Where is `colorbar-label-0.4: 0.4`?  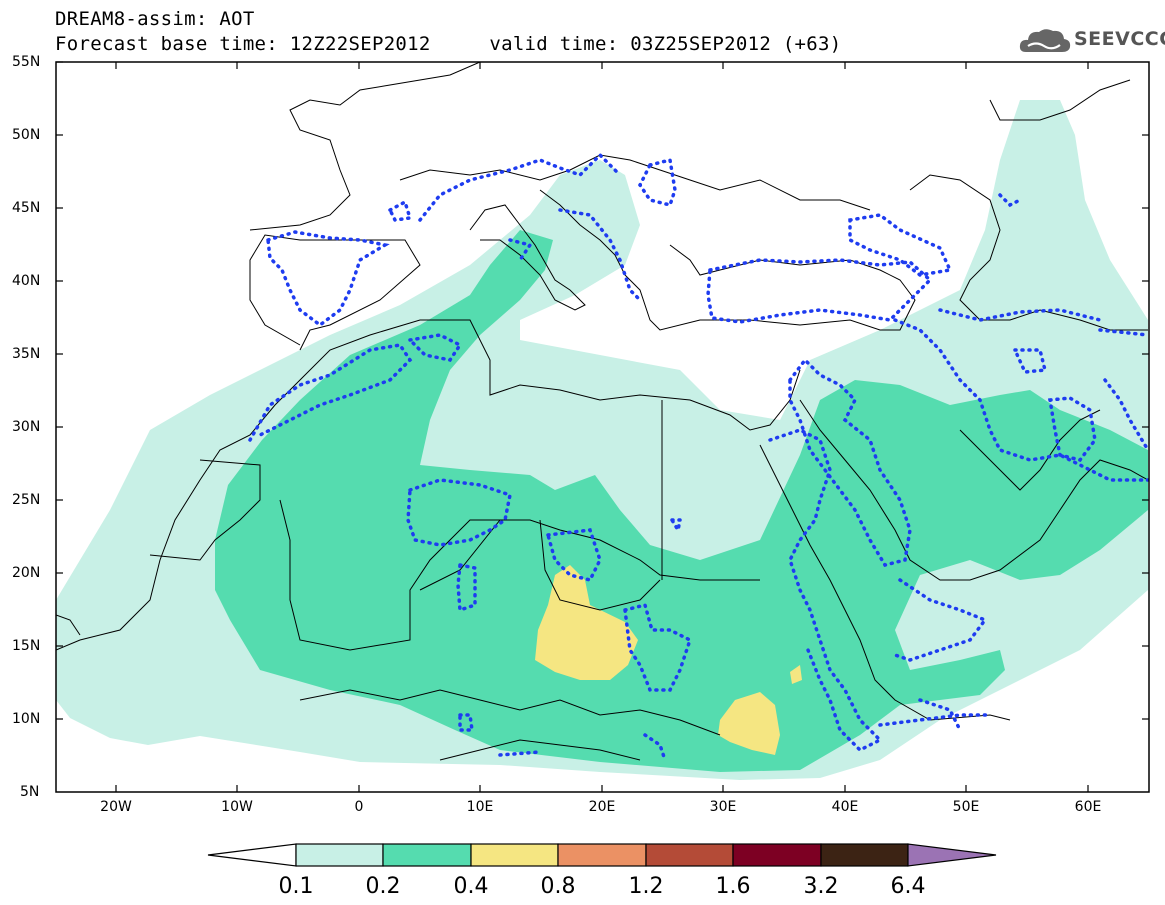
colorbar-label-0.4: 0.4 is located at coordinates (471, 886).